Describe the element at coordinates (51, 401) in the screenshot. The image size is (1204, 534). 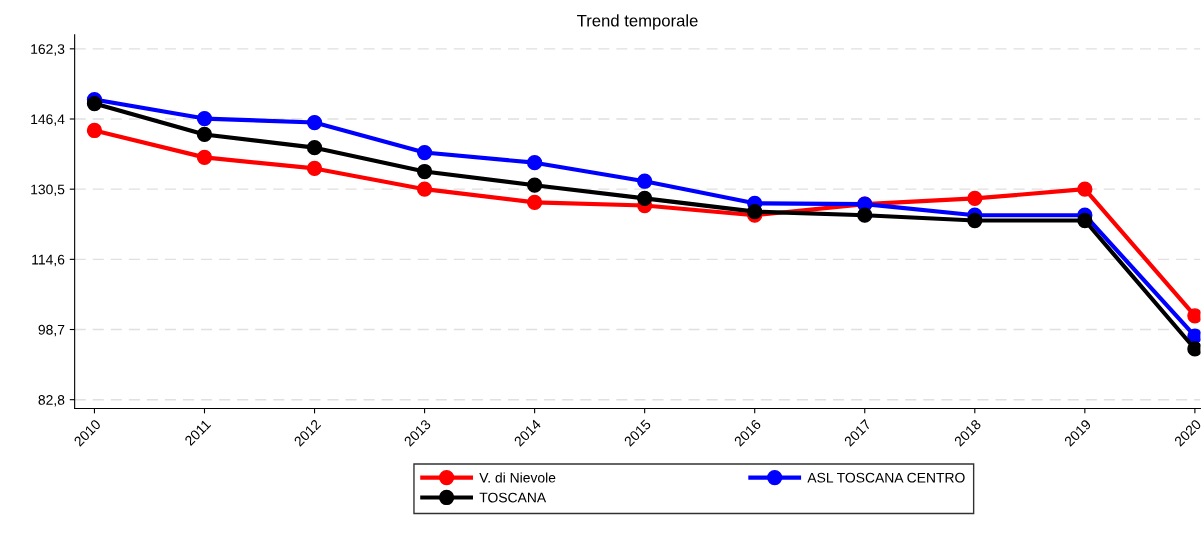
I see `y-tick-label: 82,8` at that location.